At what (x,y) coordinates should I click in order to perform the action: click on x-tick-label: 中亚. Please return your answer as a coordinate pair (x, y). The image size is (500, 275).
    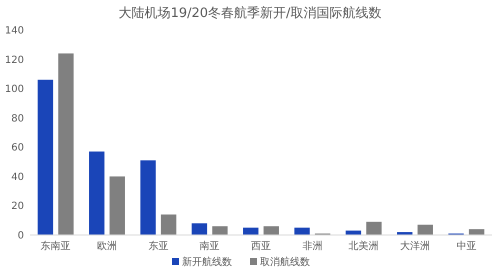
    Looking at the image, I should click on (466, 246).